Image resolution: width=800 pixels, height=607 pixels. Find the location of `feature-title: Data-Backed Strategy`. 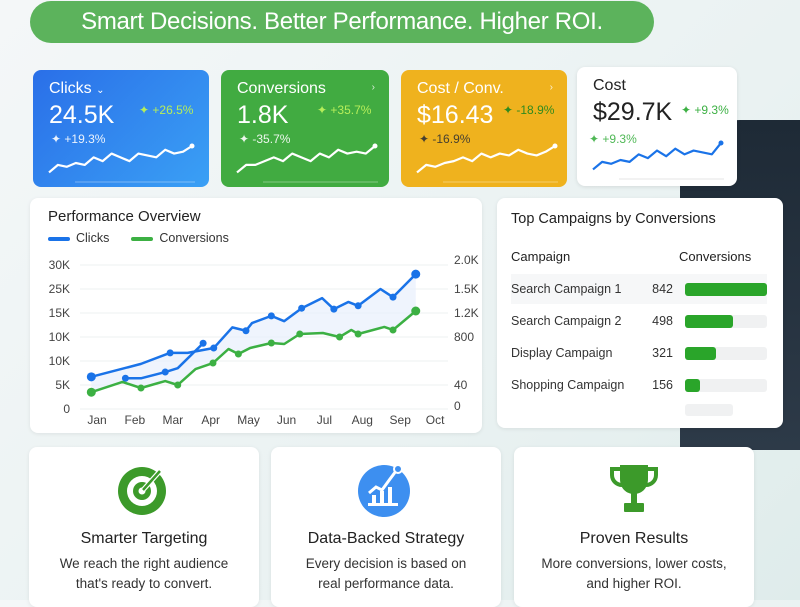

feature-title: Data-Backed Strategy is located at coordinates (386, 538).